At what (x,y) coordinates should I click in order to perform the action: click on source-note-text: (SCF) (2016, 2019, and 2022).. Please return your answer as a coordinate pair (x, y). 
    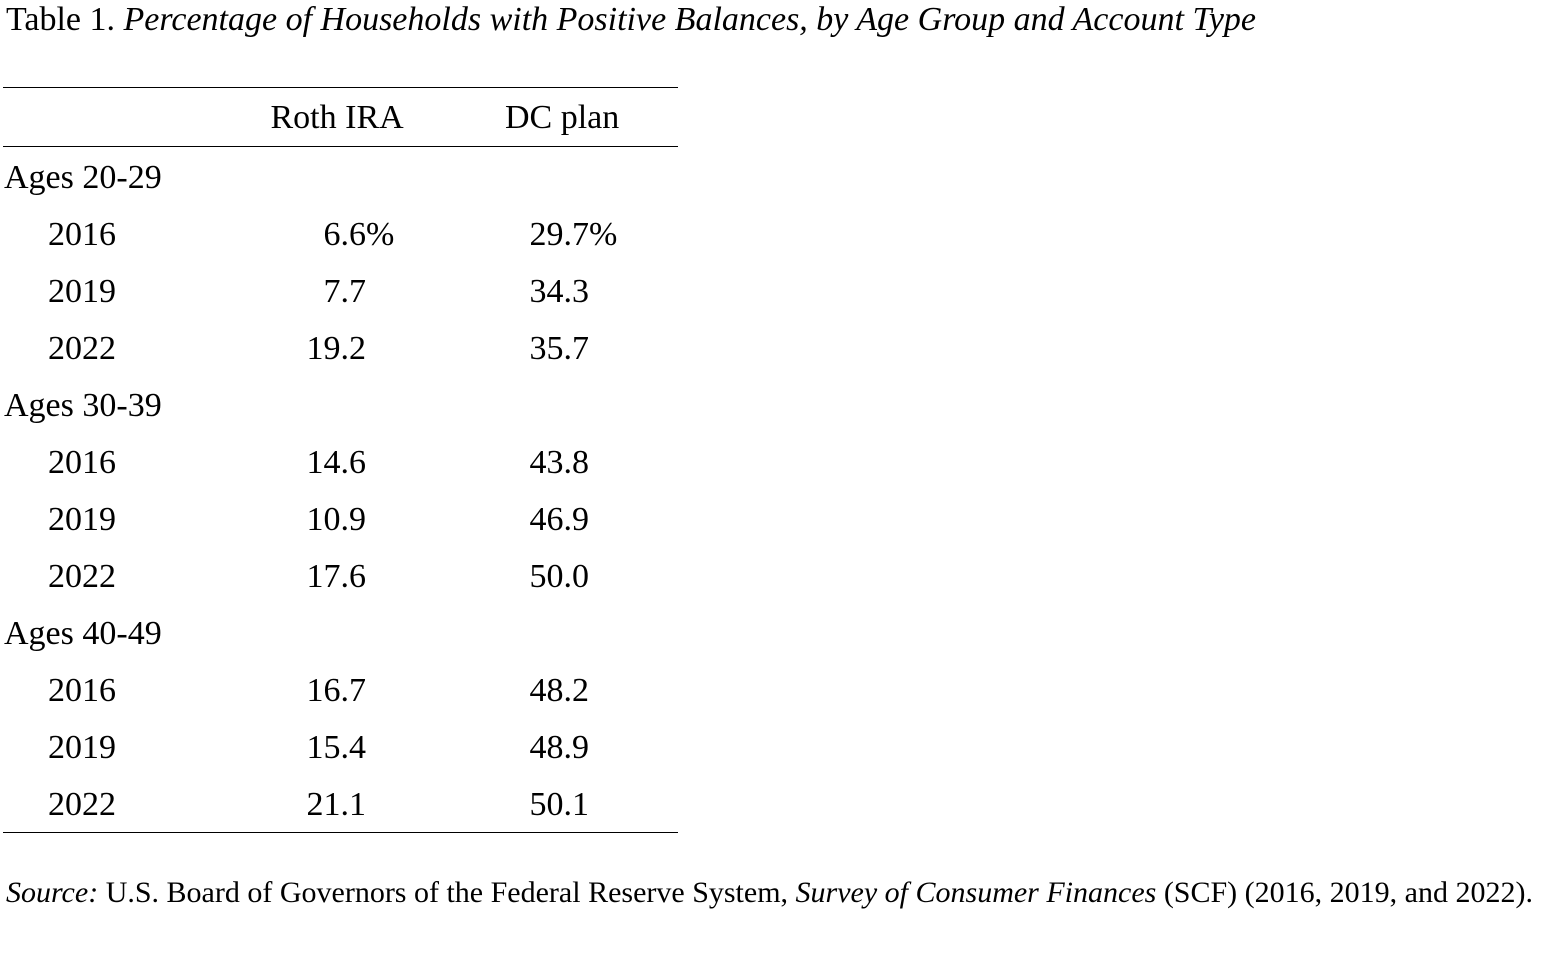
    Looking at the image, I should click on (1348, 892).